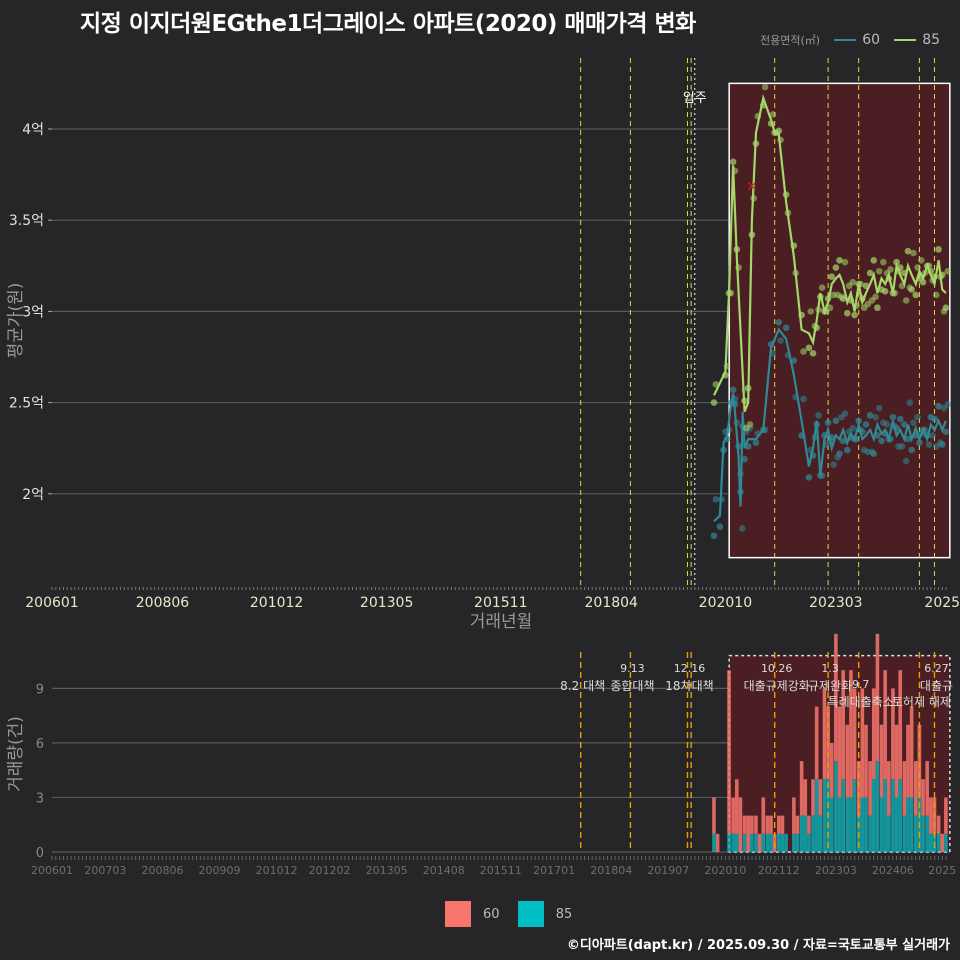  Describe the element at coordinates (632, 668) in the screenshot. I see `event-label-date: 9.13` at that location.